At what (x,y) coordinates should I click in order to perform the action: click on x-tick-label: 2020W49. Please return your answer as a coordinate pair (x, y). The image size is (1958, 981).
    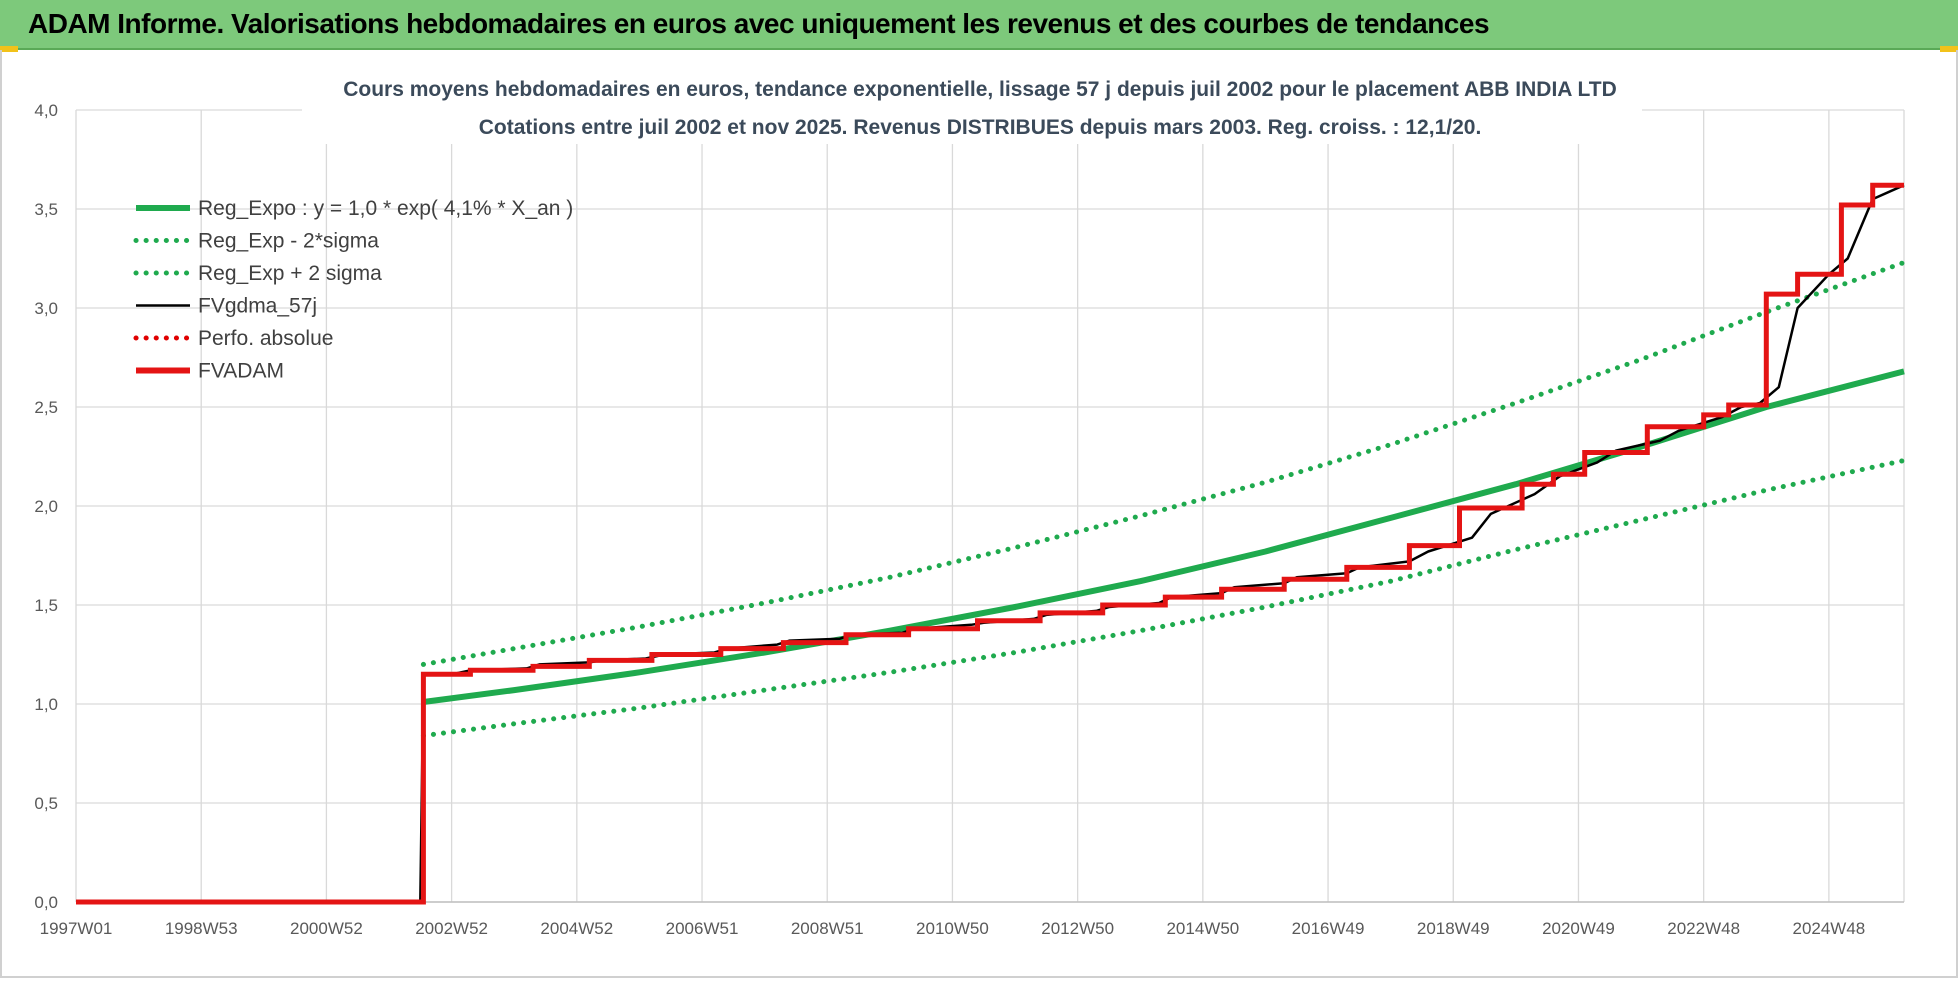
    Looking at the image, I should click on (1578, 928).